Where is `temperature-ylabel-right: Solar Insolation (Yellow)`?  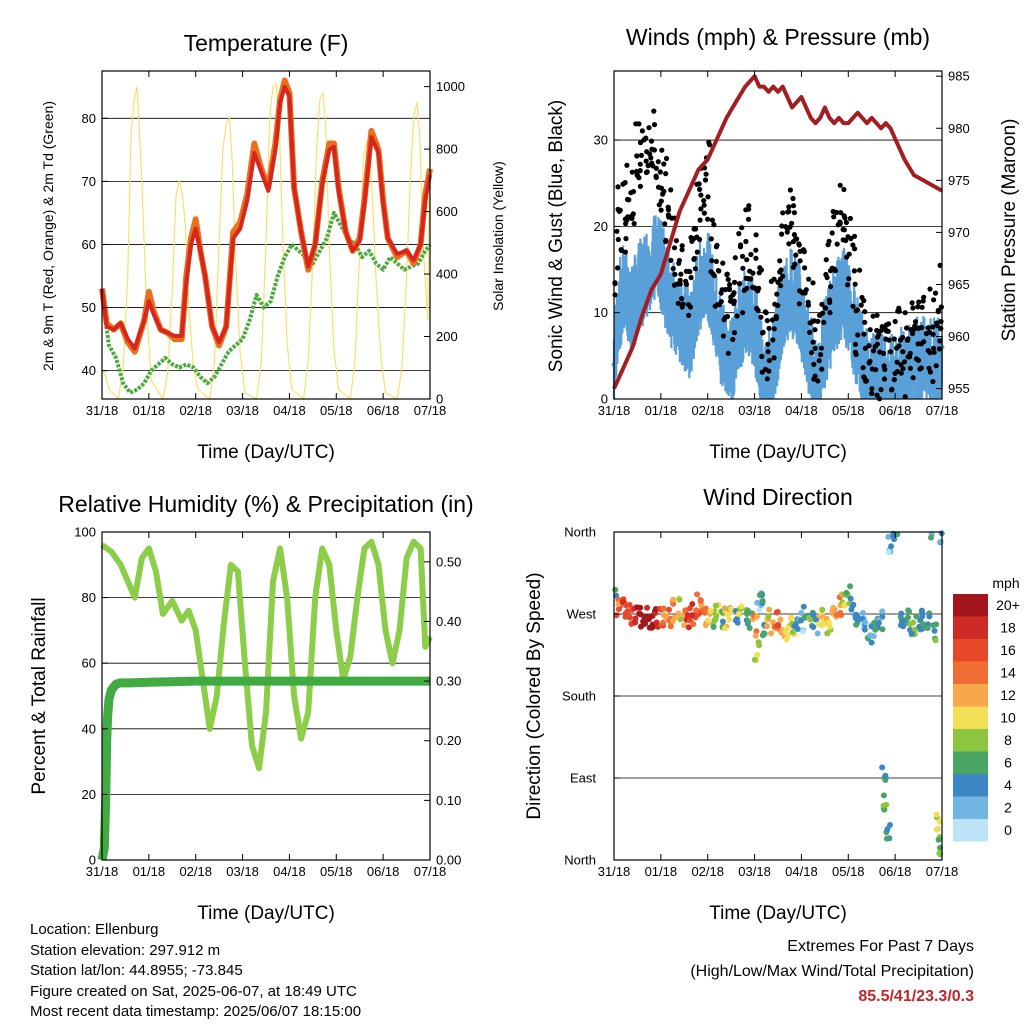 temperature-ylabel-right: Solar Insolation (Yellow) is located at coordinates (498, 236).